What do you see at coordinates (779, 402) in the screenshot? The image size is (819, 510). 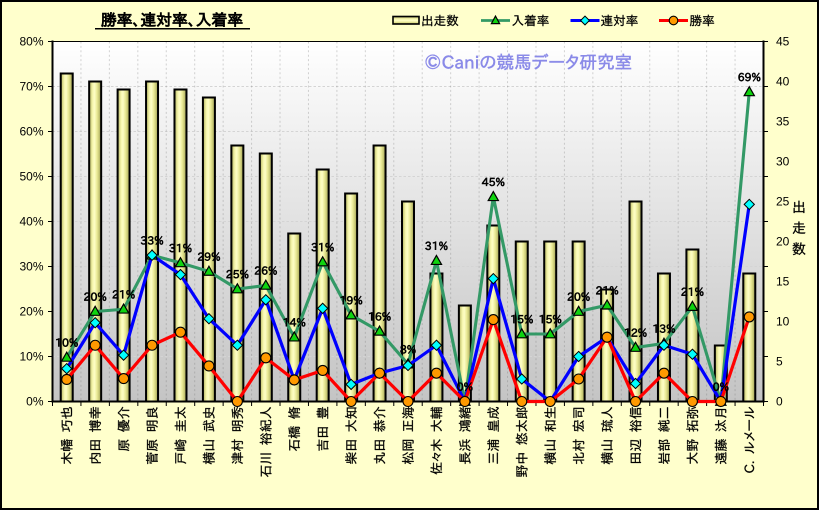 I see `svg-text: 0` at bounding box center [779, 402].